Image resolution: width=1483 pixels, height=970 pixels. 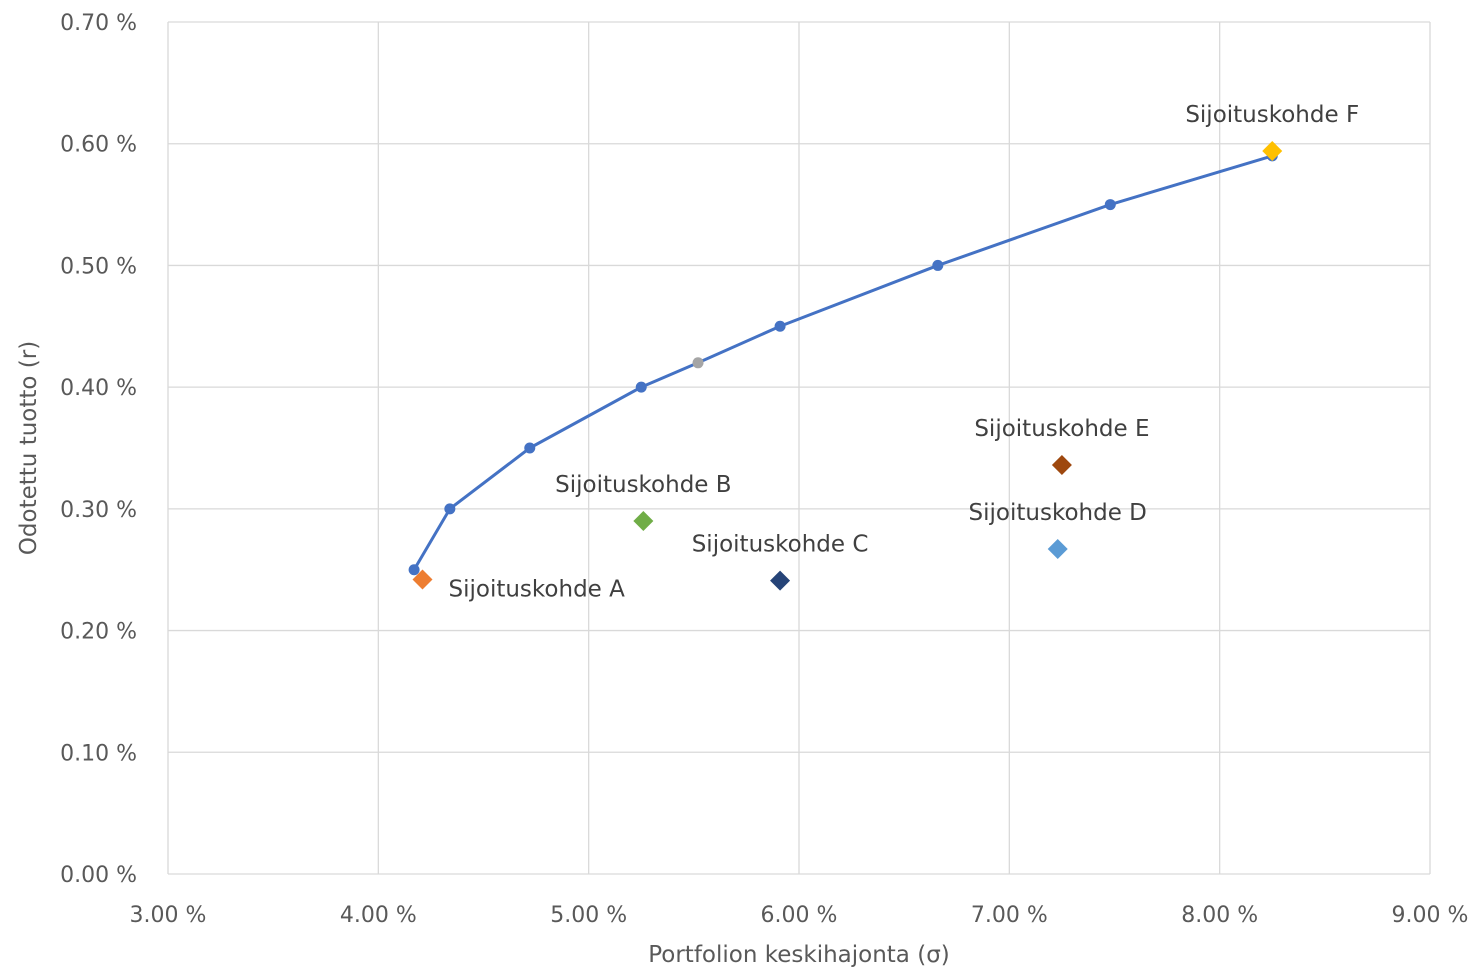 I want to click on y-tick-label: 0.60 %, so click(x=98, y=145).